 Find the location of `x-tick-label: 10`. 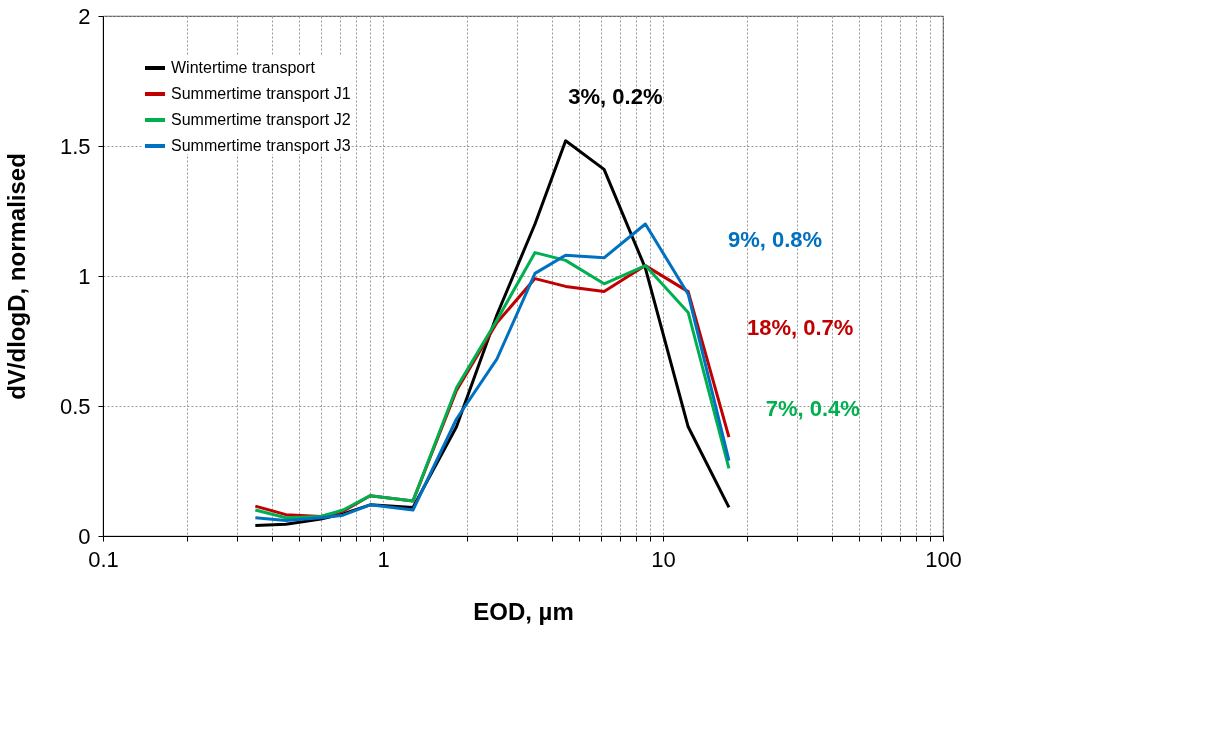

x-tick-label: 10 is located at coordinates (663, 559).